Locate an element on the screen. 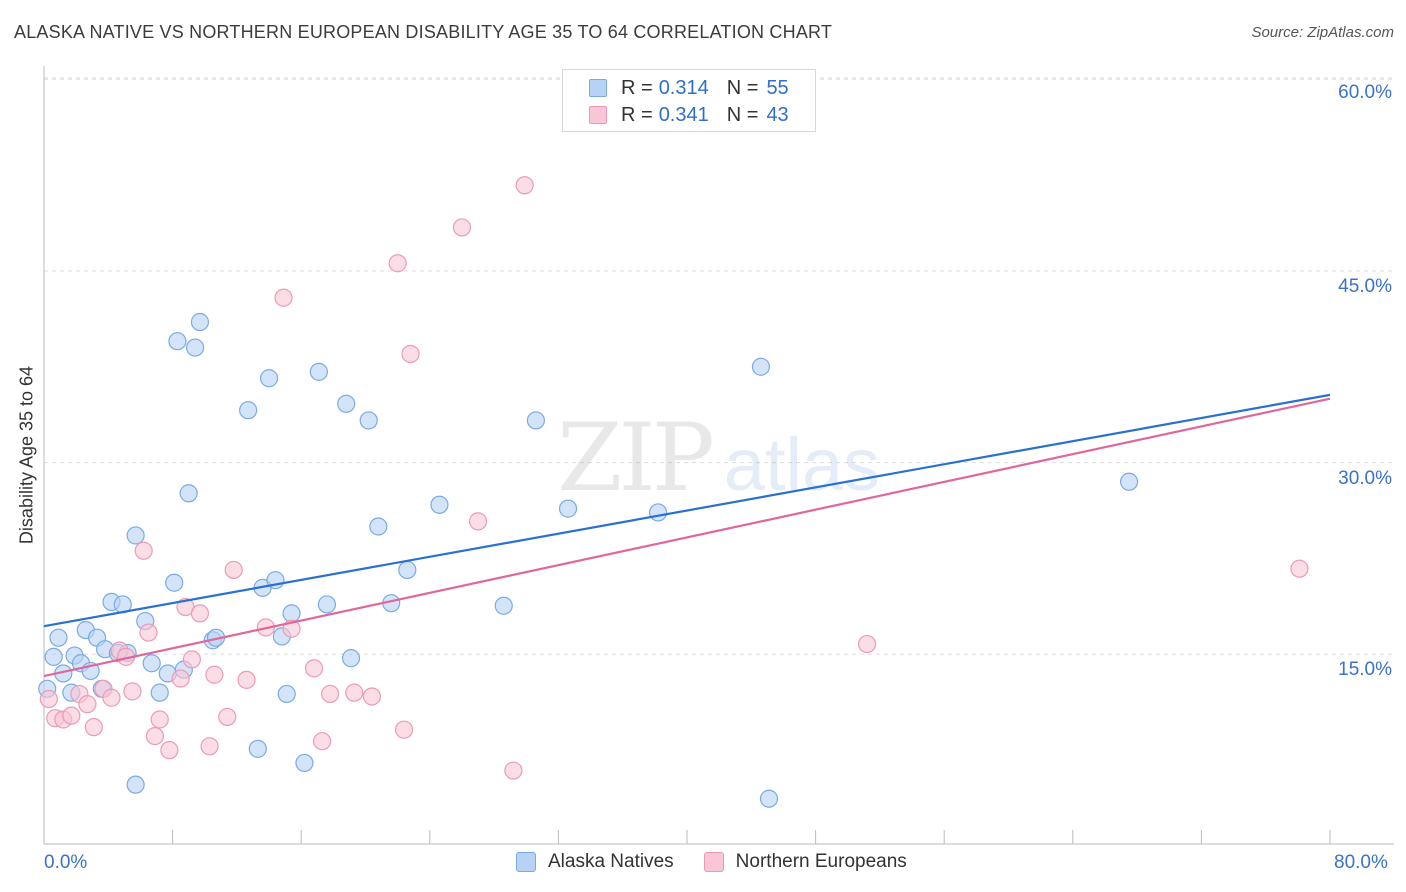 The height and width of the screenshot is (892, 1406). stats-legend: R = 0.314 N = 55 R = 0.341 N = 43 is located at coordinates (689, 100).